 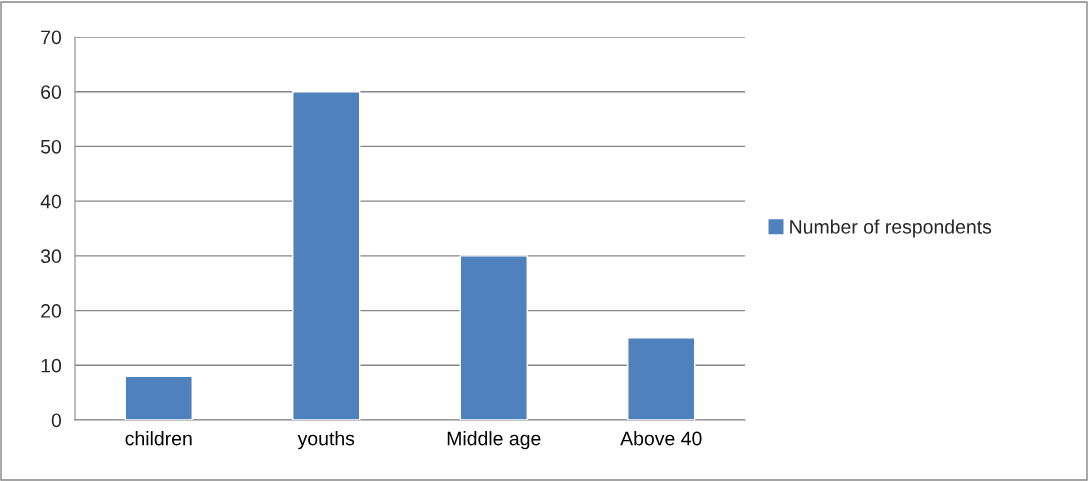 I want to click on y-tick-label: 70, so click(x=51, y=37).